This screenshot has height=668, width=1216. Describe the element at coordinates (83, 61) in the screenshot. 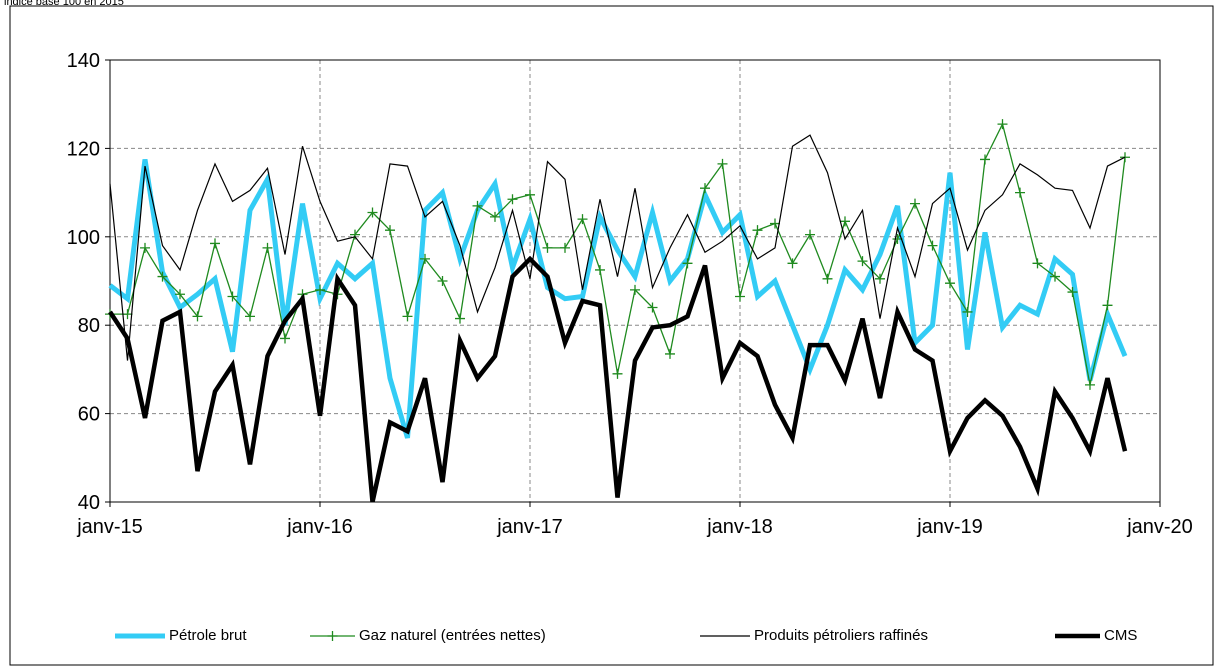

I see `y-tick-label: 140` at that location.